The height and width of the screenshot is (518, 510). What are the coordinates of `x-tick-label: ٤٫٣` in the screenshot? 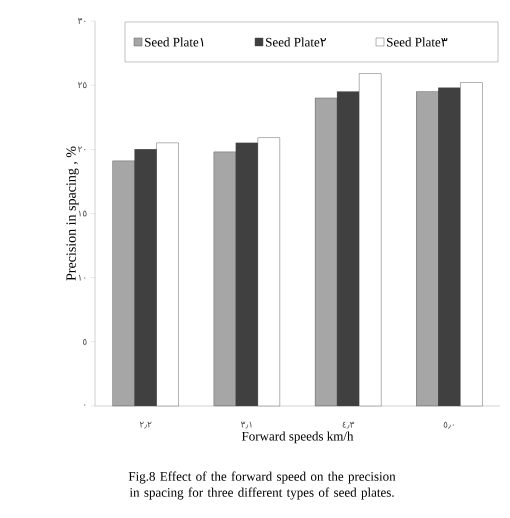 It's located at (348, 425).